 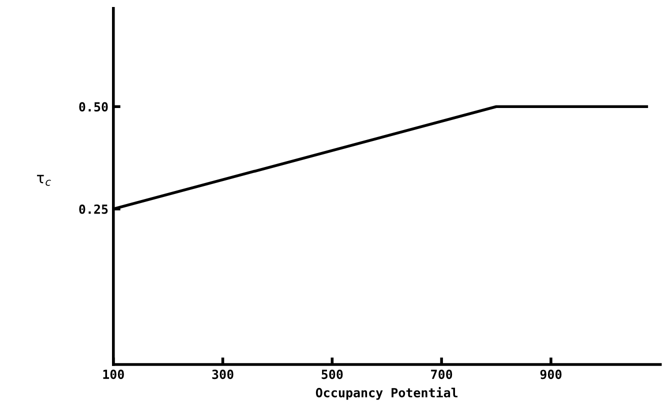 What do you see at coordinates (93, 209) in the screenshot?
I see `y-tick-label: 0.25` at bounding box center [93, 209].